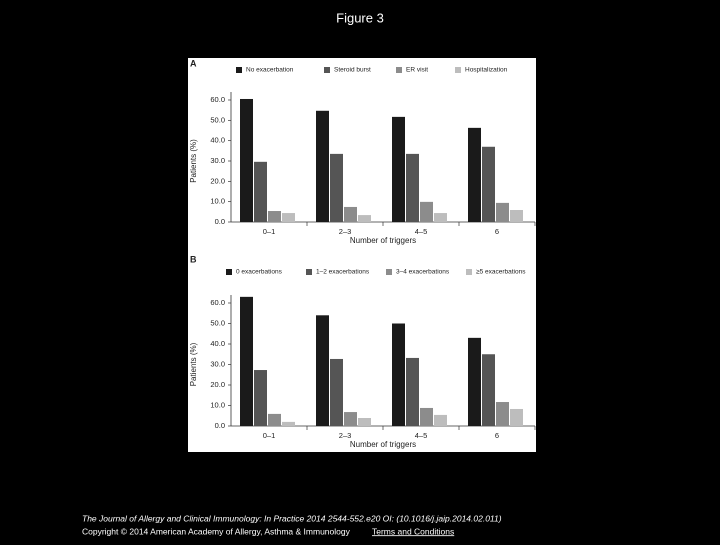  I want to click on slide-title: Figure 3, so click(360, 17).